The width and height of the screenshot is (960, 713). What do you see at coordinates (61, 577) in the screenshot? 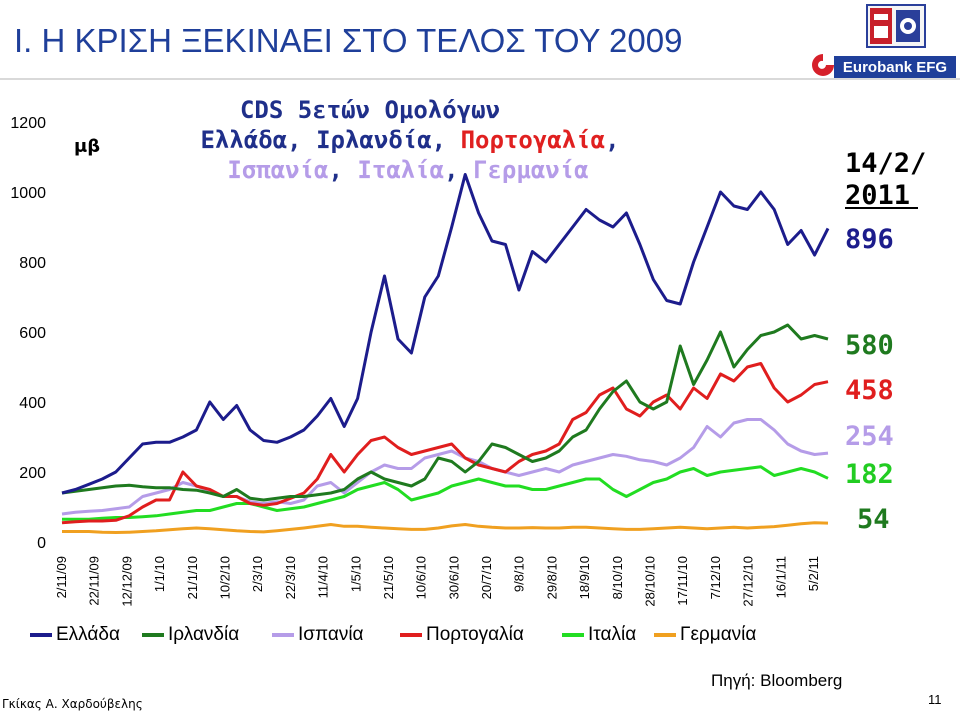
I see `x-tick-label: 2/11/09` at bounding box center [61, 577].